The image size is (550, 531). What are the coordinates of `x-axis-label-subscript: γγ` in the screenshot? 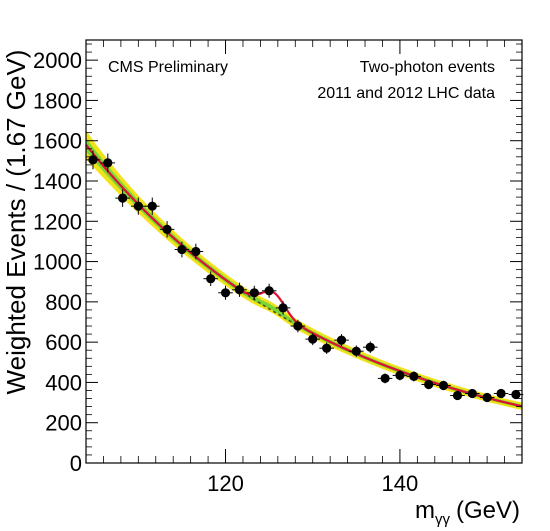 It's located at (443, 519).